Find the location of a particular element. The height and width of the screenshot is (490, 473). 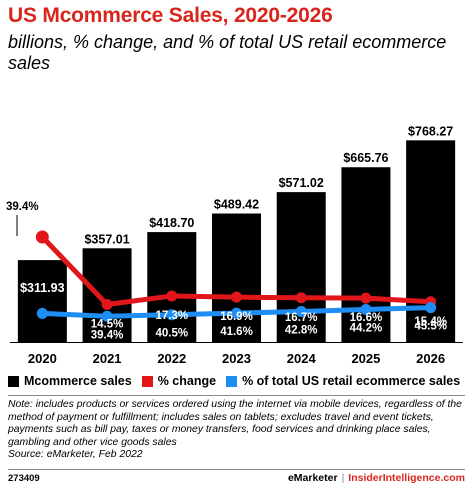

legend-label-change: % change is located at coordinates (187, 381).